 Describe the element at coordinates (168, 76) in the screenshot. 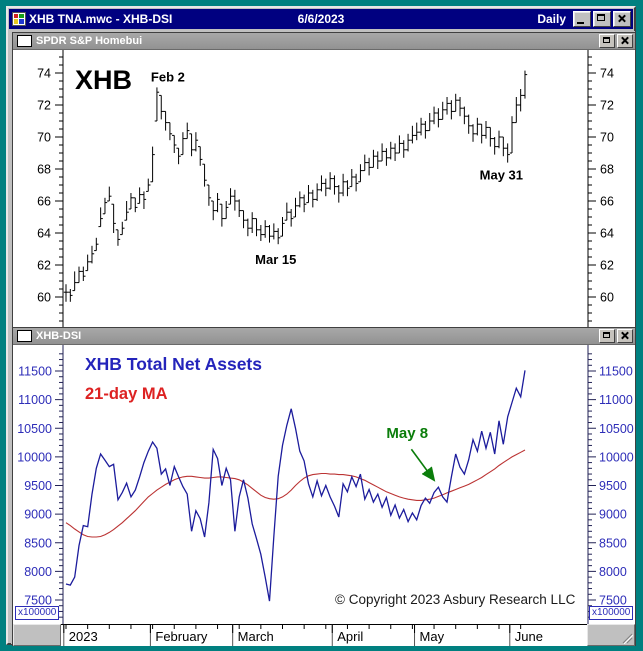

I see `price-annotation: Feb 2` at that location.